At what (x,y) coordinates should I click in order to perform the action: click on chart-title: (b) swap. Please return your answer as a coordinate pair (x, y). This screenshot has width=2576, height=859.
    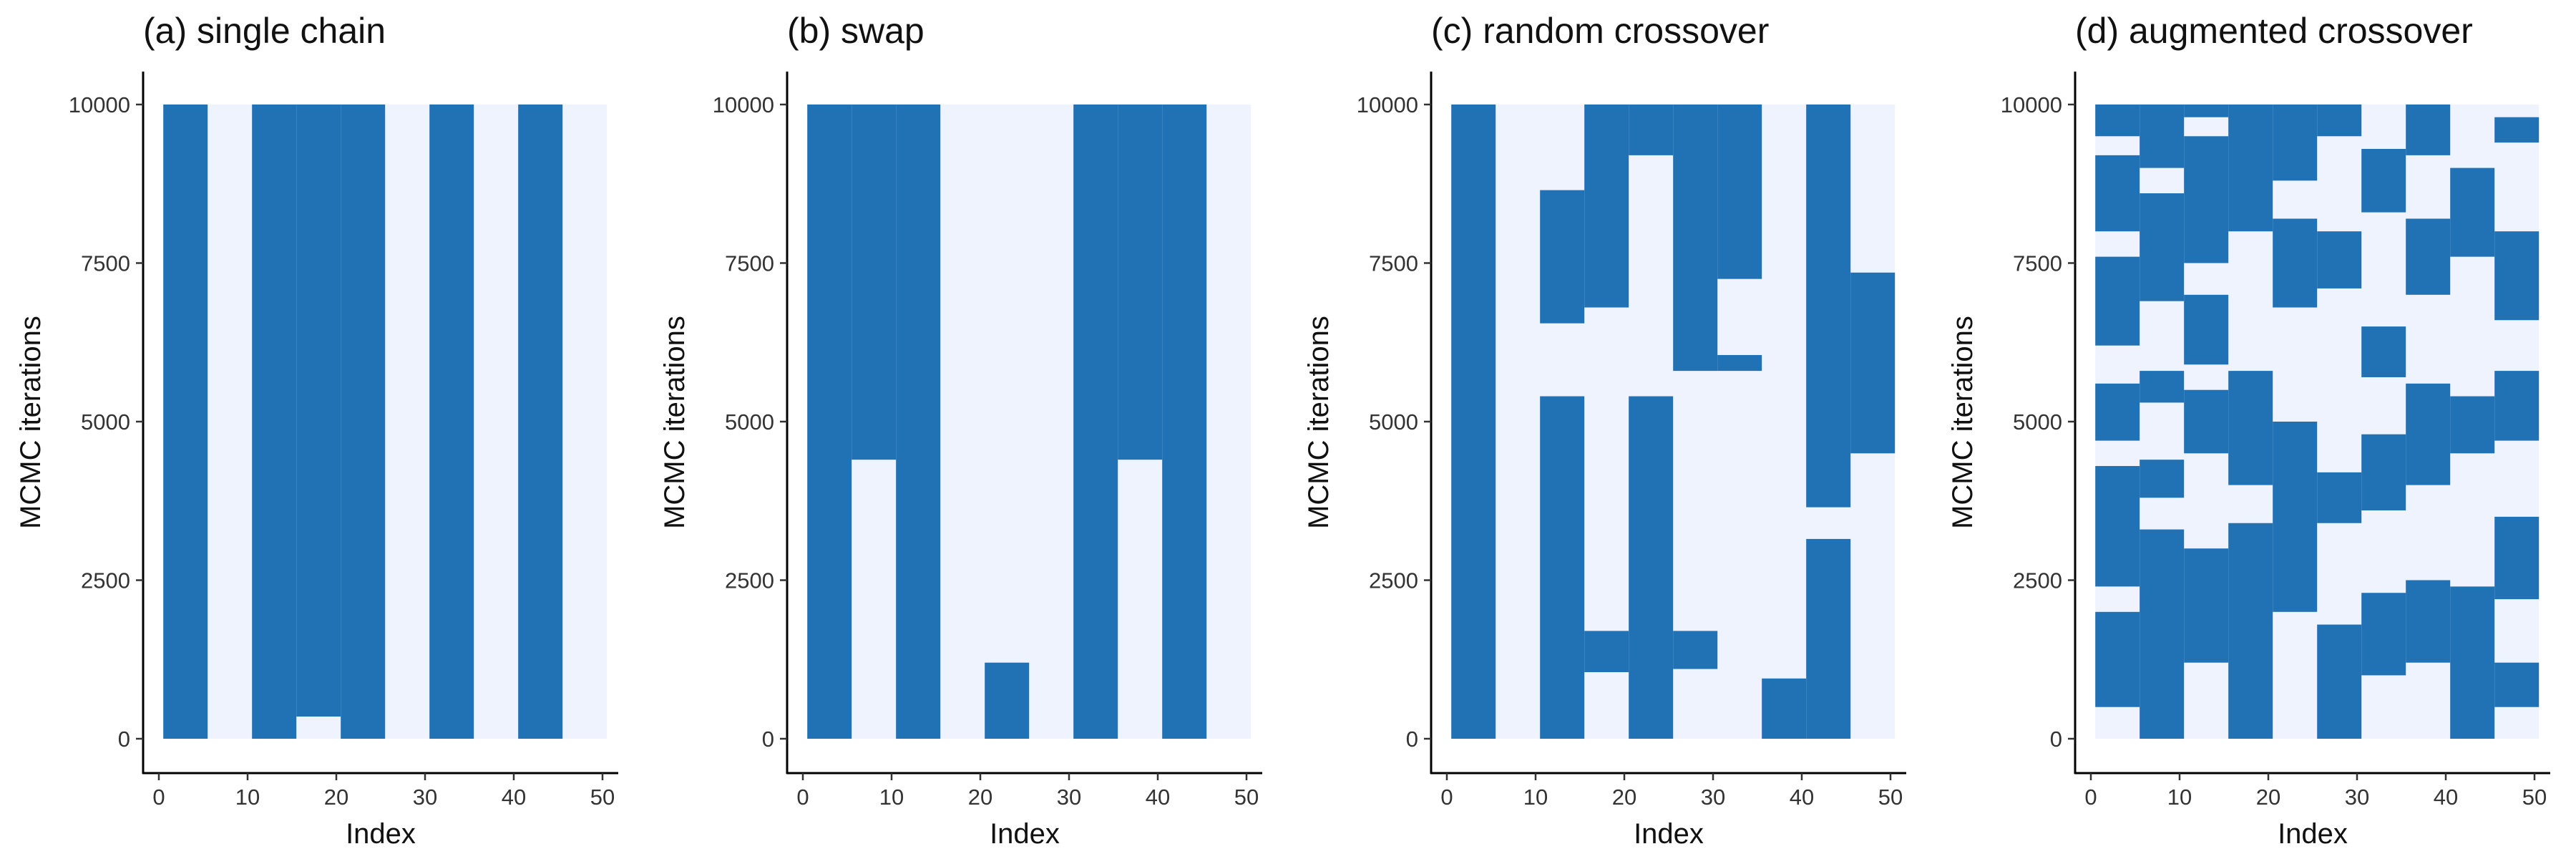
    Looking at the image, I should click on (855, 31).